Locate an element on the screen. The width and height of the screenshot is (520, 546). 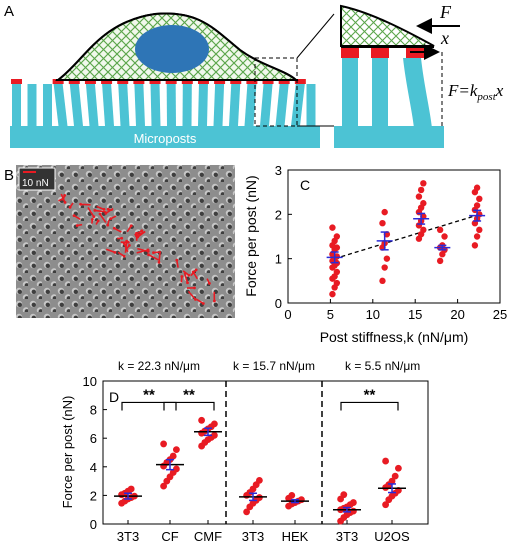
category-label: 3T3 is located at coordinates (253, 536).